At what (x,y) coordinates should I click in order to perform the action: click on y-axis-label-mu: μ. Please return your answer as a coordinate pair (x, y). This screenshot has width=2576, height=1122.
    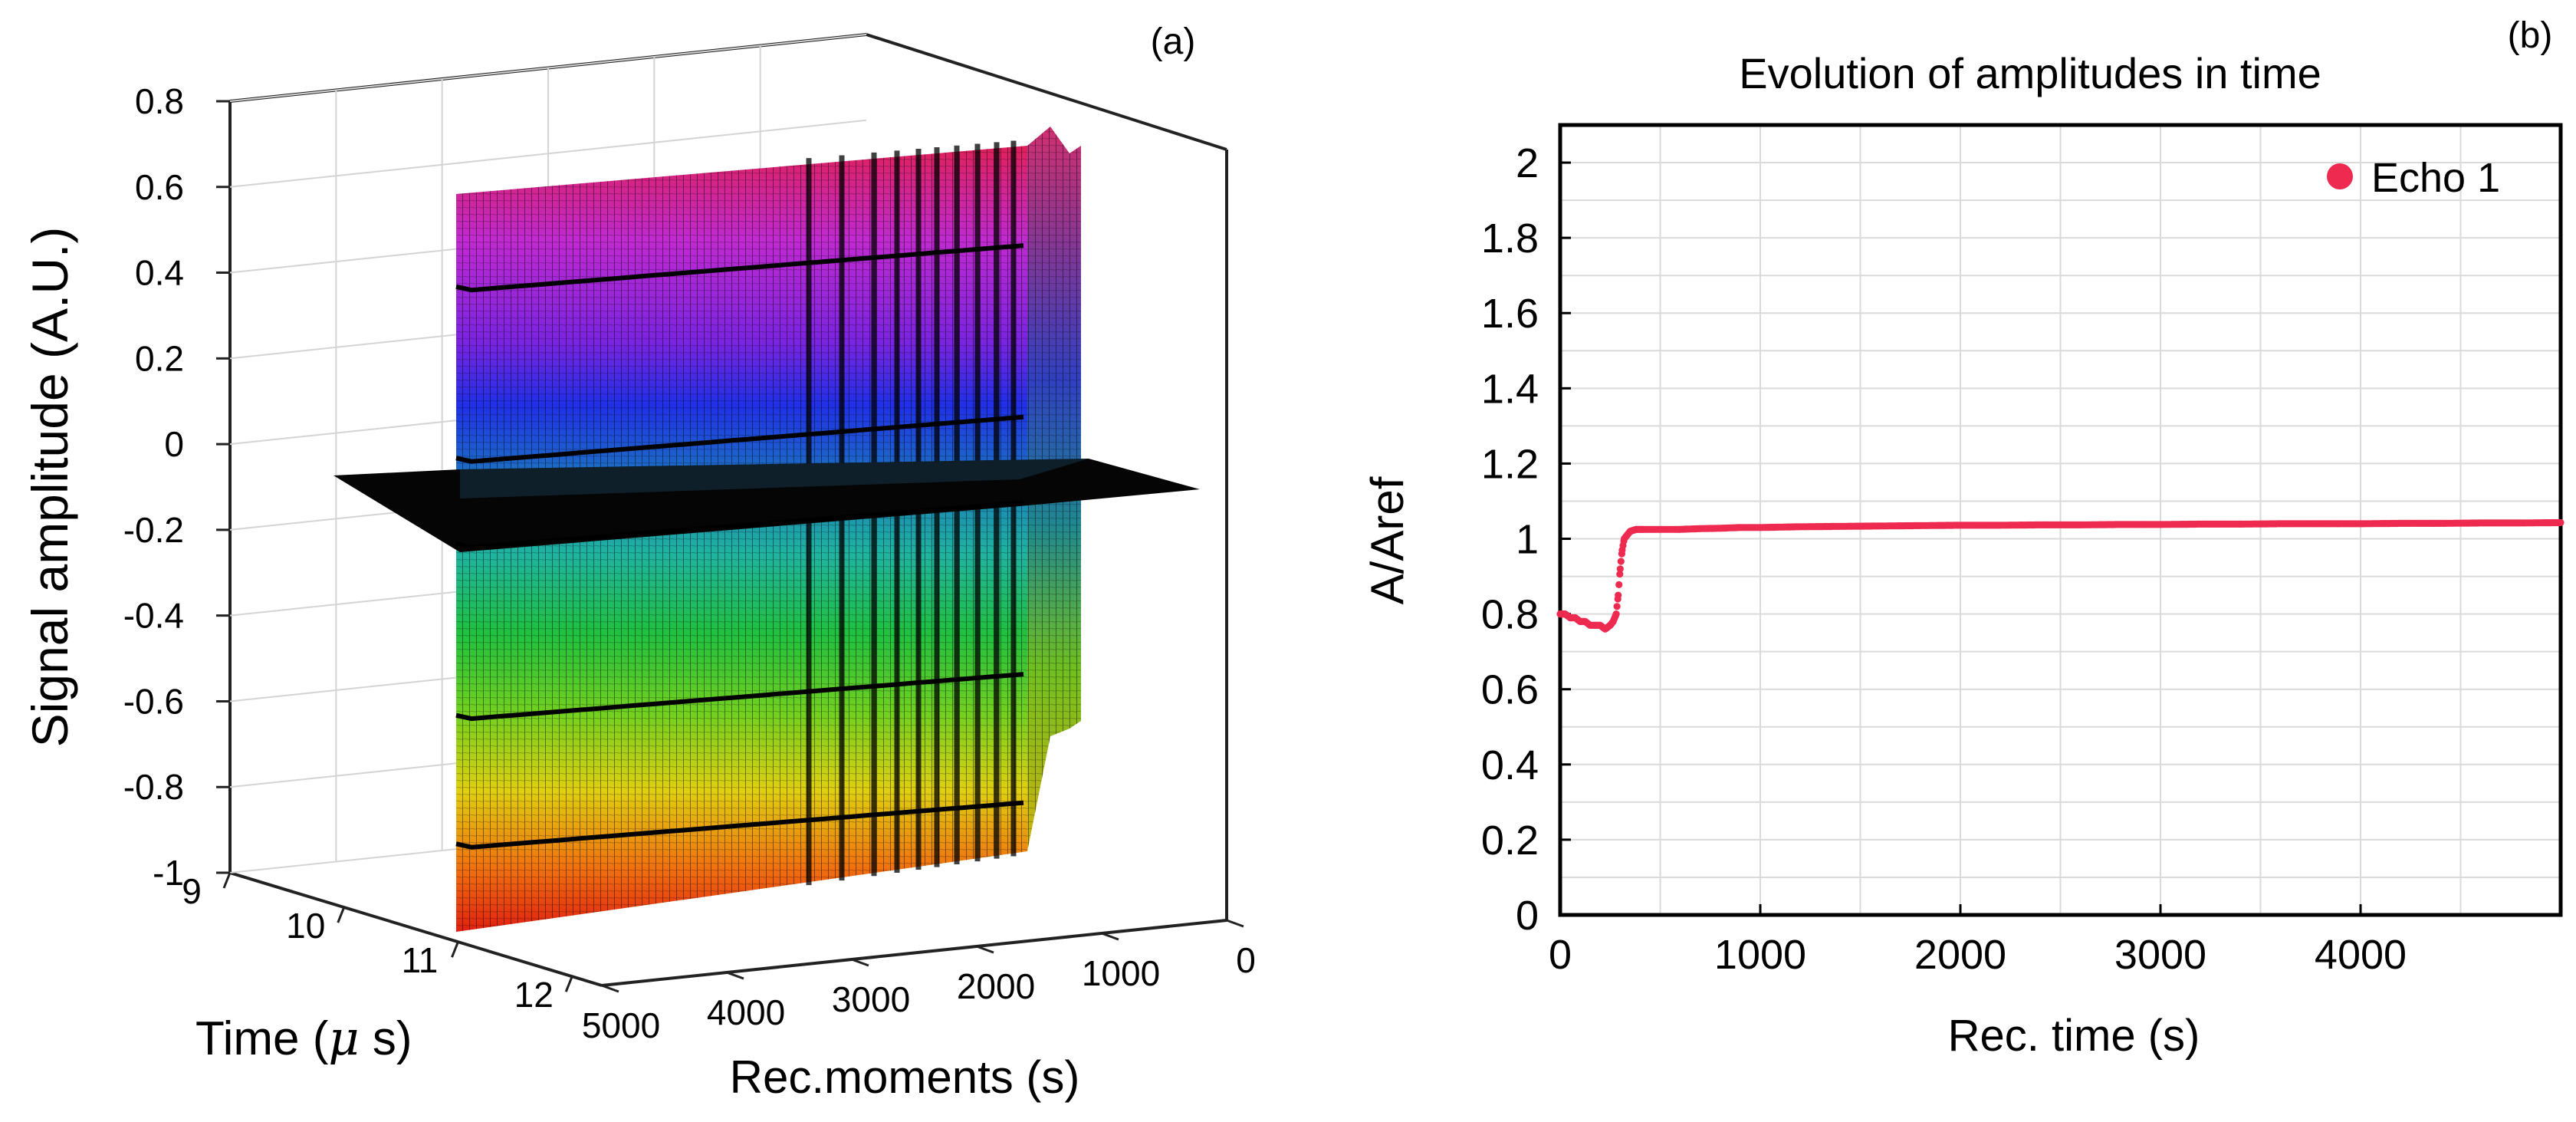
    Looking at the image, I should click on (343, 1038).